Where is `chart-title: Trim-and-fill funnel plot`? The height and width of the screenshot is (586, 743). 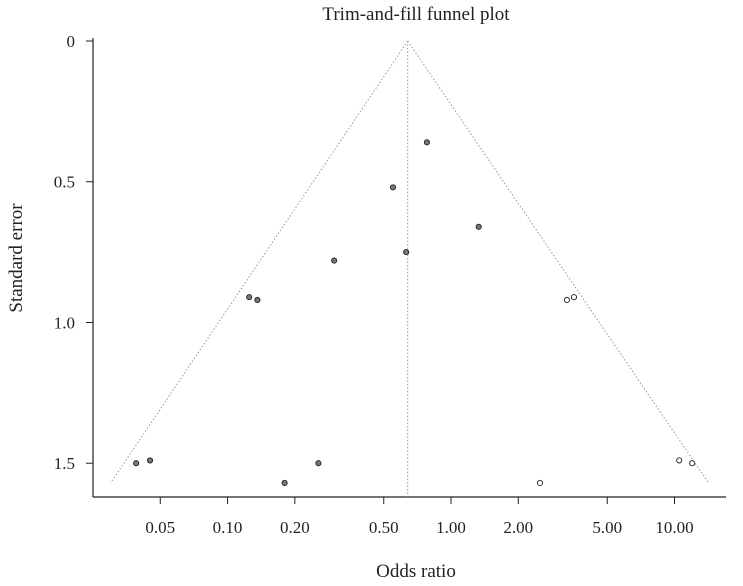 chart-title: Trim-and-fill funnel plot is located at coordinates (416, 14).